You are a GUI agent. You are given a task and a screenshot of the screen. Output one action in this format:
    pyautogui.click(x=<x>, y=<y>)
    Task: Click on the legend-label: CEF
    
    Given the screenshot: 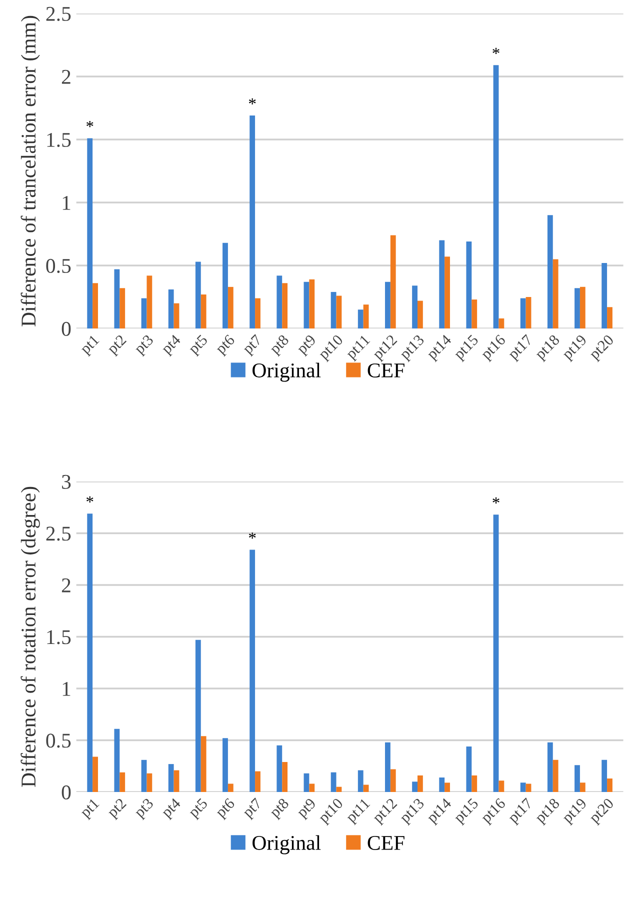 What is the action you would take?
    pyautogui.click(x=386, y=370)
    